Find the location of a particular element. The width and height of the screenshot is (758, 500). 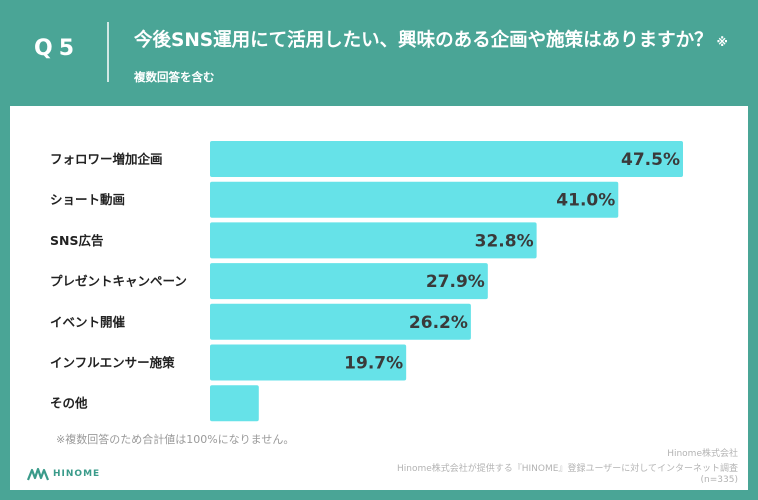

hinome-logo-icon is located at coordinates (38, 474).